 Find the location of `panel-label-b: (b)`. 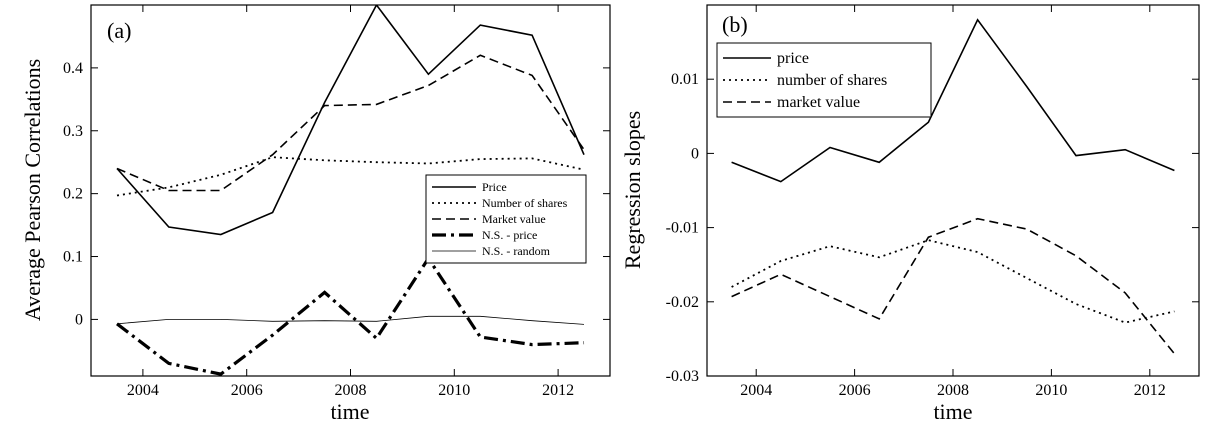

panel-label-b: (b) is located at coordinates (735, 24).